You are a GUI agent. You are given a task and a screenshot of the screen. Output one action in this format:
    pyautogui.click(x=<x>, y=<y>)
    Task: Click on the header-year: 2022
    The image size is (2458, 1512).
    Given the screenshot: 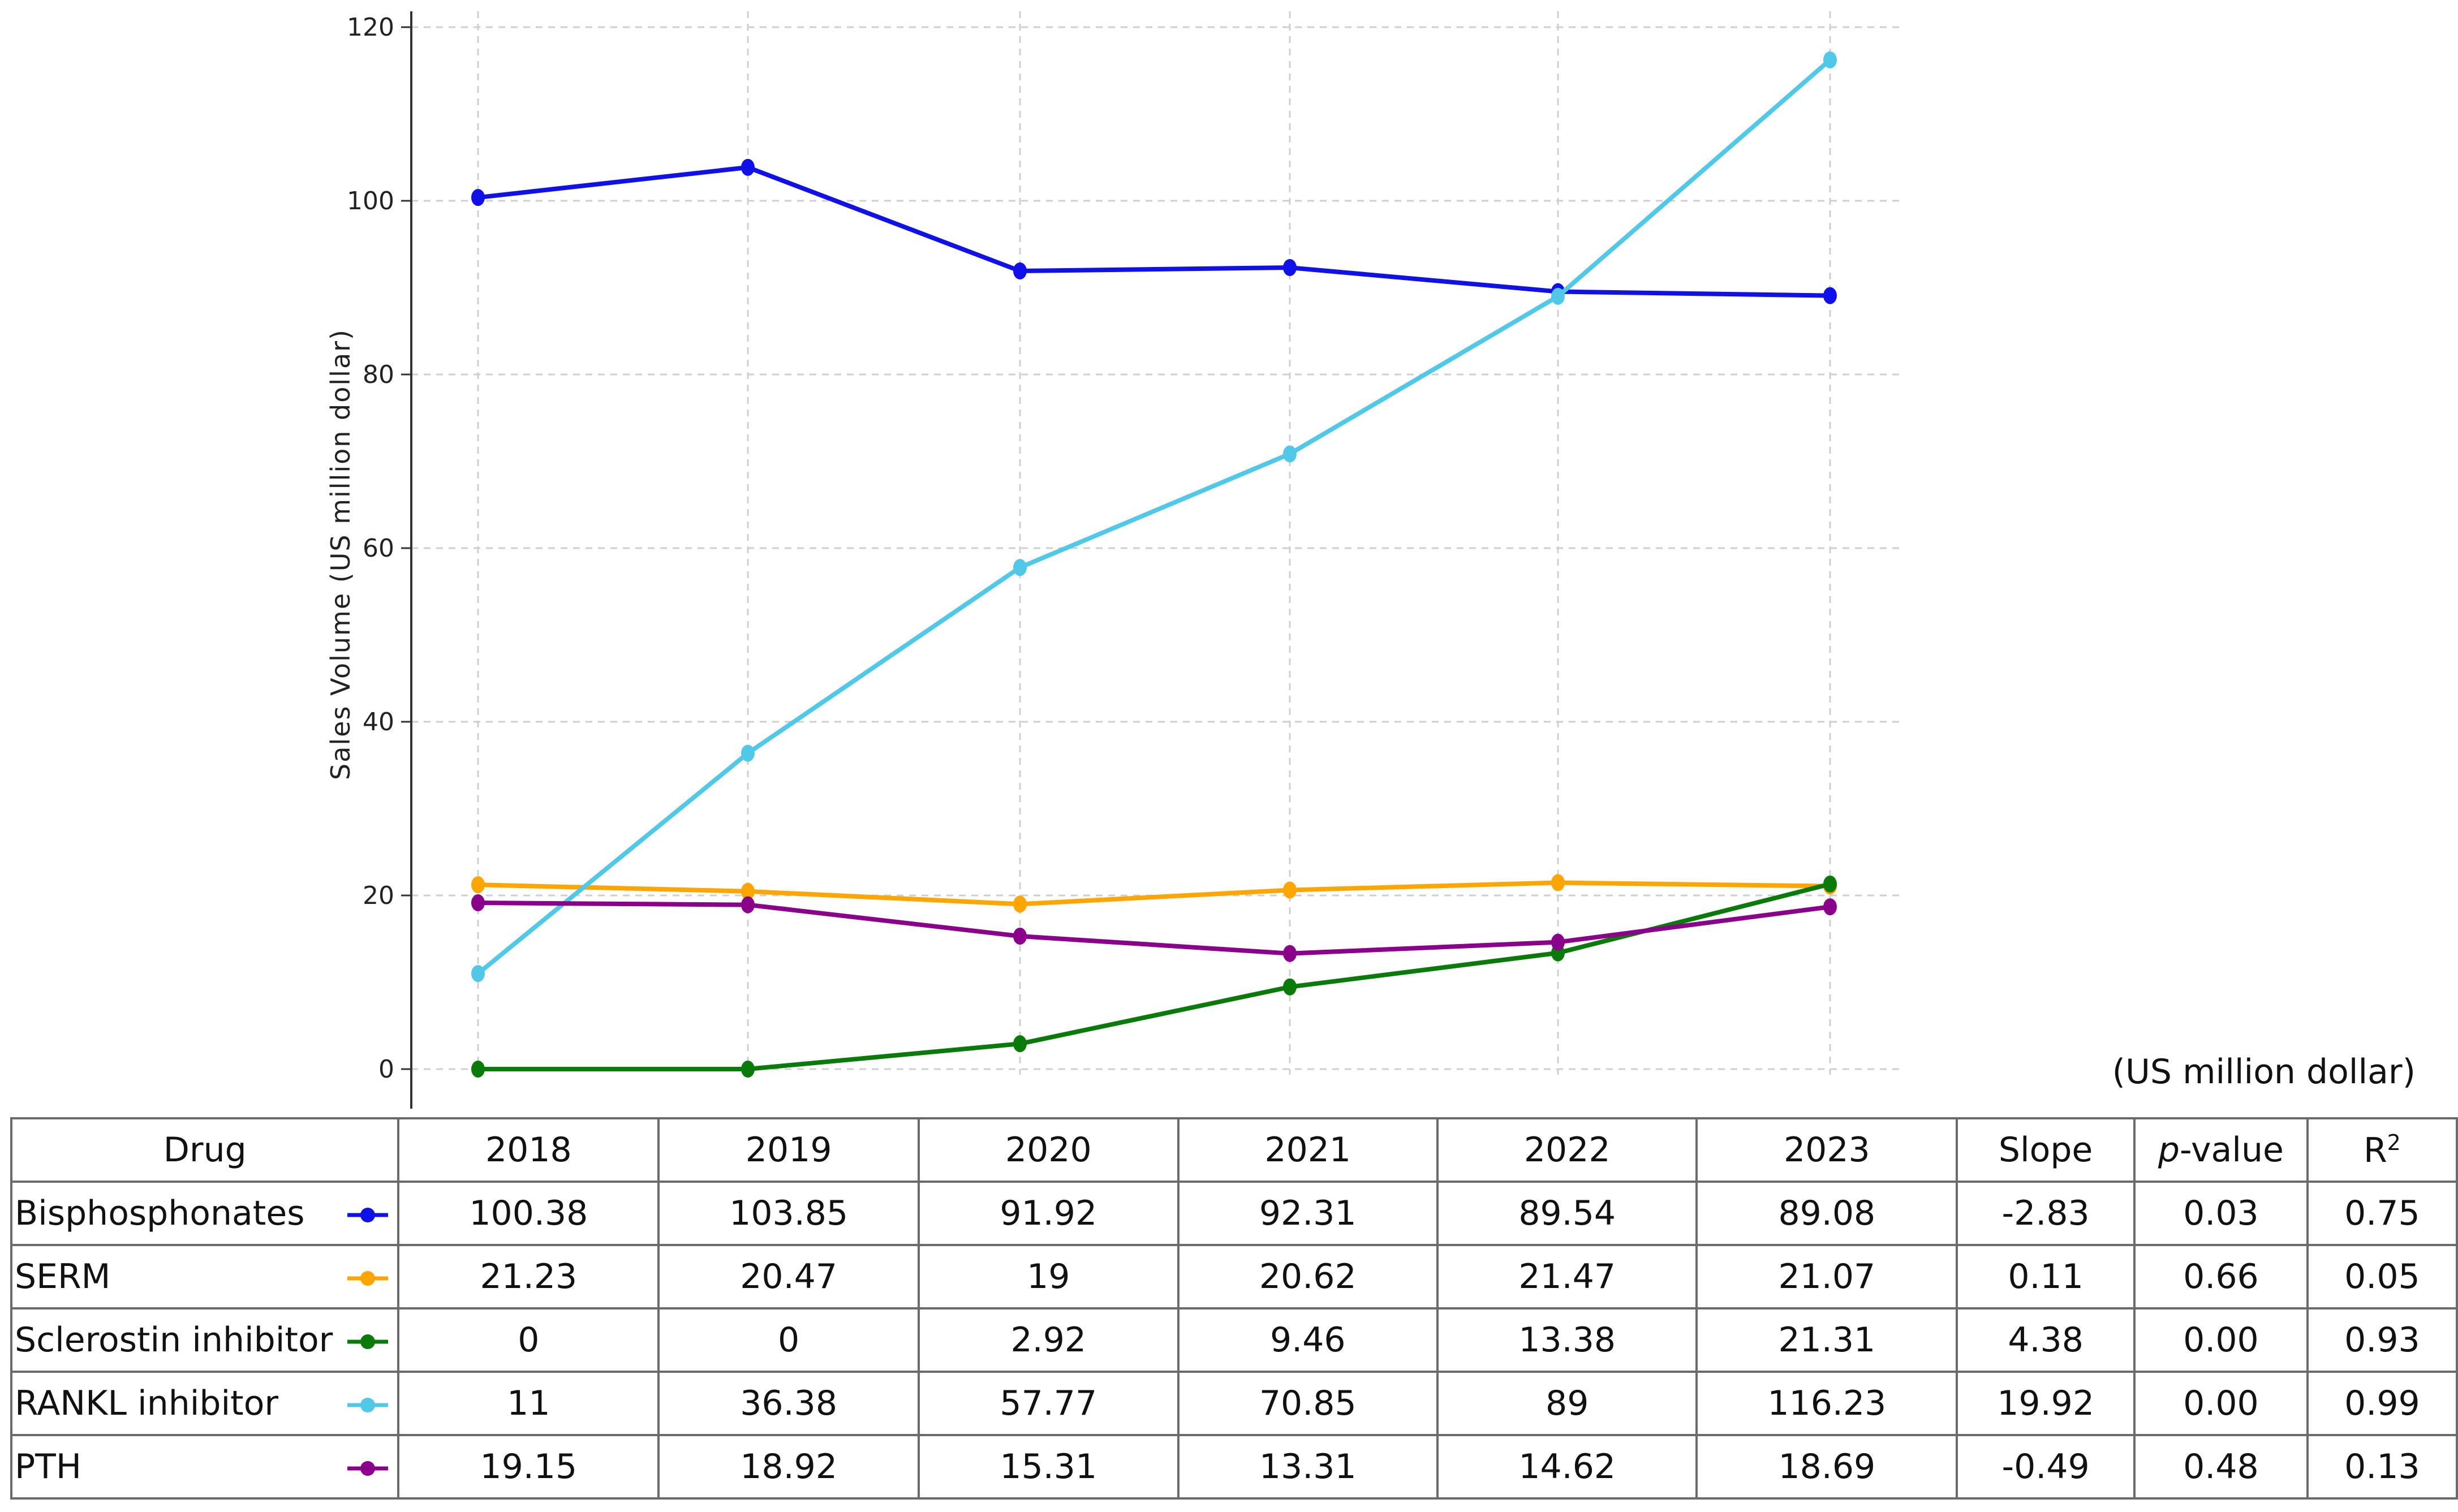 What is the action you would take?
    pyautogui.click(x=1567, y=1150)
    